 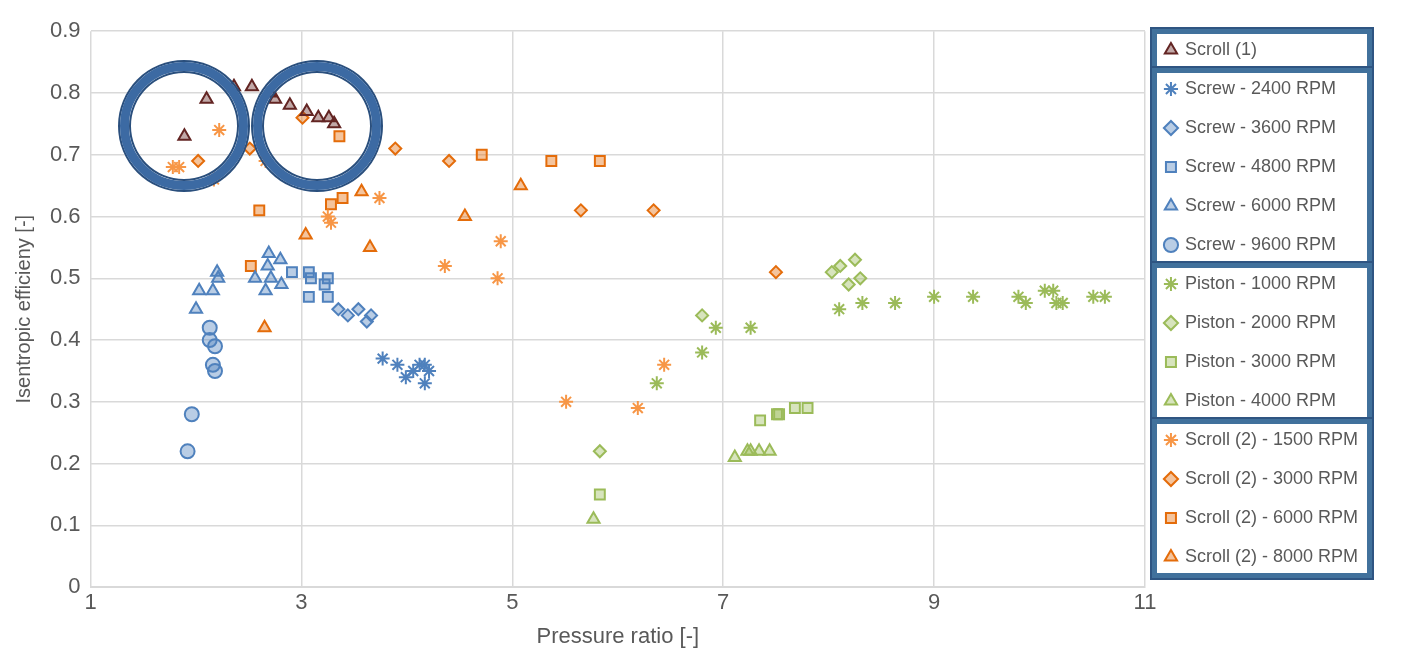 I want to click on x-tick-label: 9, so click(x=934, y=602).